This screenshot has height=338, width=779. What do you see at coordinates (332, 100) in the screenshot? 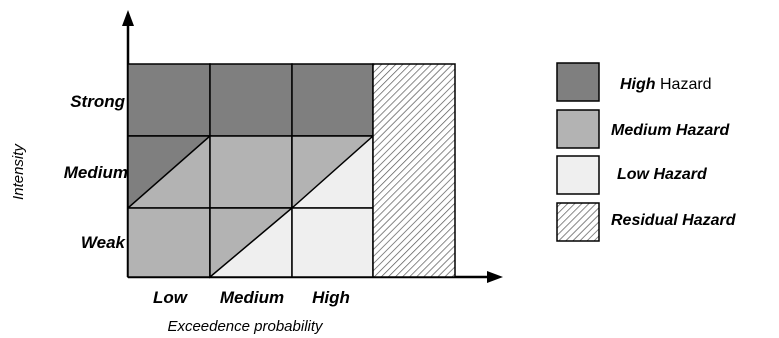
I see `cell-strong-high` at bounding box center [332, 100].